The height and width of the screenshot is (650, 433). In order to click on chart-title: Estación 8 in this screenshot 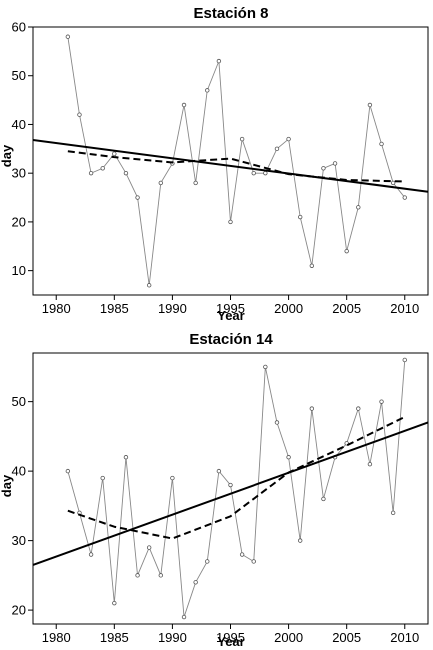, I will do `click(230, 13)`.